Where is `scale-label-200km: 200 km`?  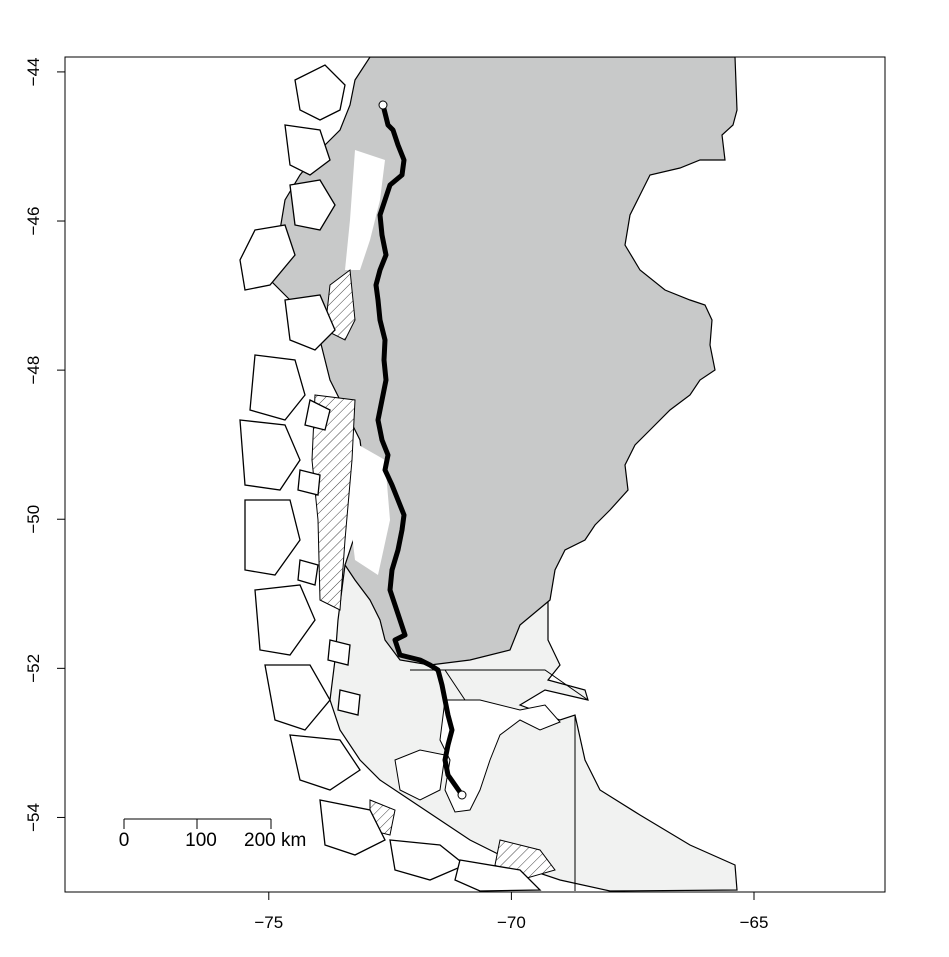 scale-label-200km: 200 km is located at coordinates (275, 840).